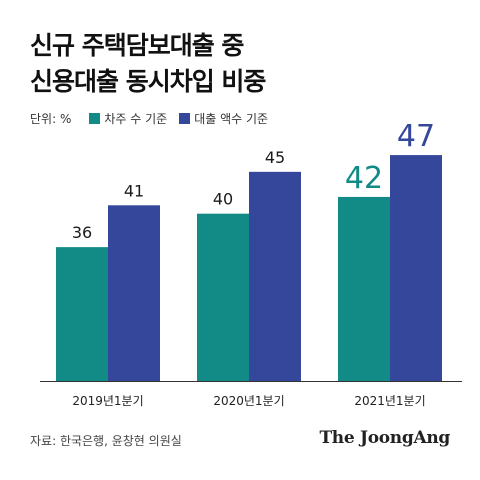 The height and width of the screenshot is (480, 480). Describe the element at coordinates (185, 118) in the screenshot. I see `legend-swatch-amount` at that location.